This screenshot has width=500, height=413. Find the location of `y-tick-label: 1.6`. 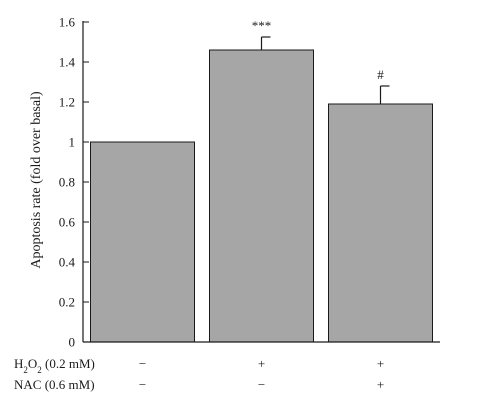

y-tick-label: 1.6 is located at coordinates (67, 22).